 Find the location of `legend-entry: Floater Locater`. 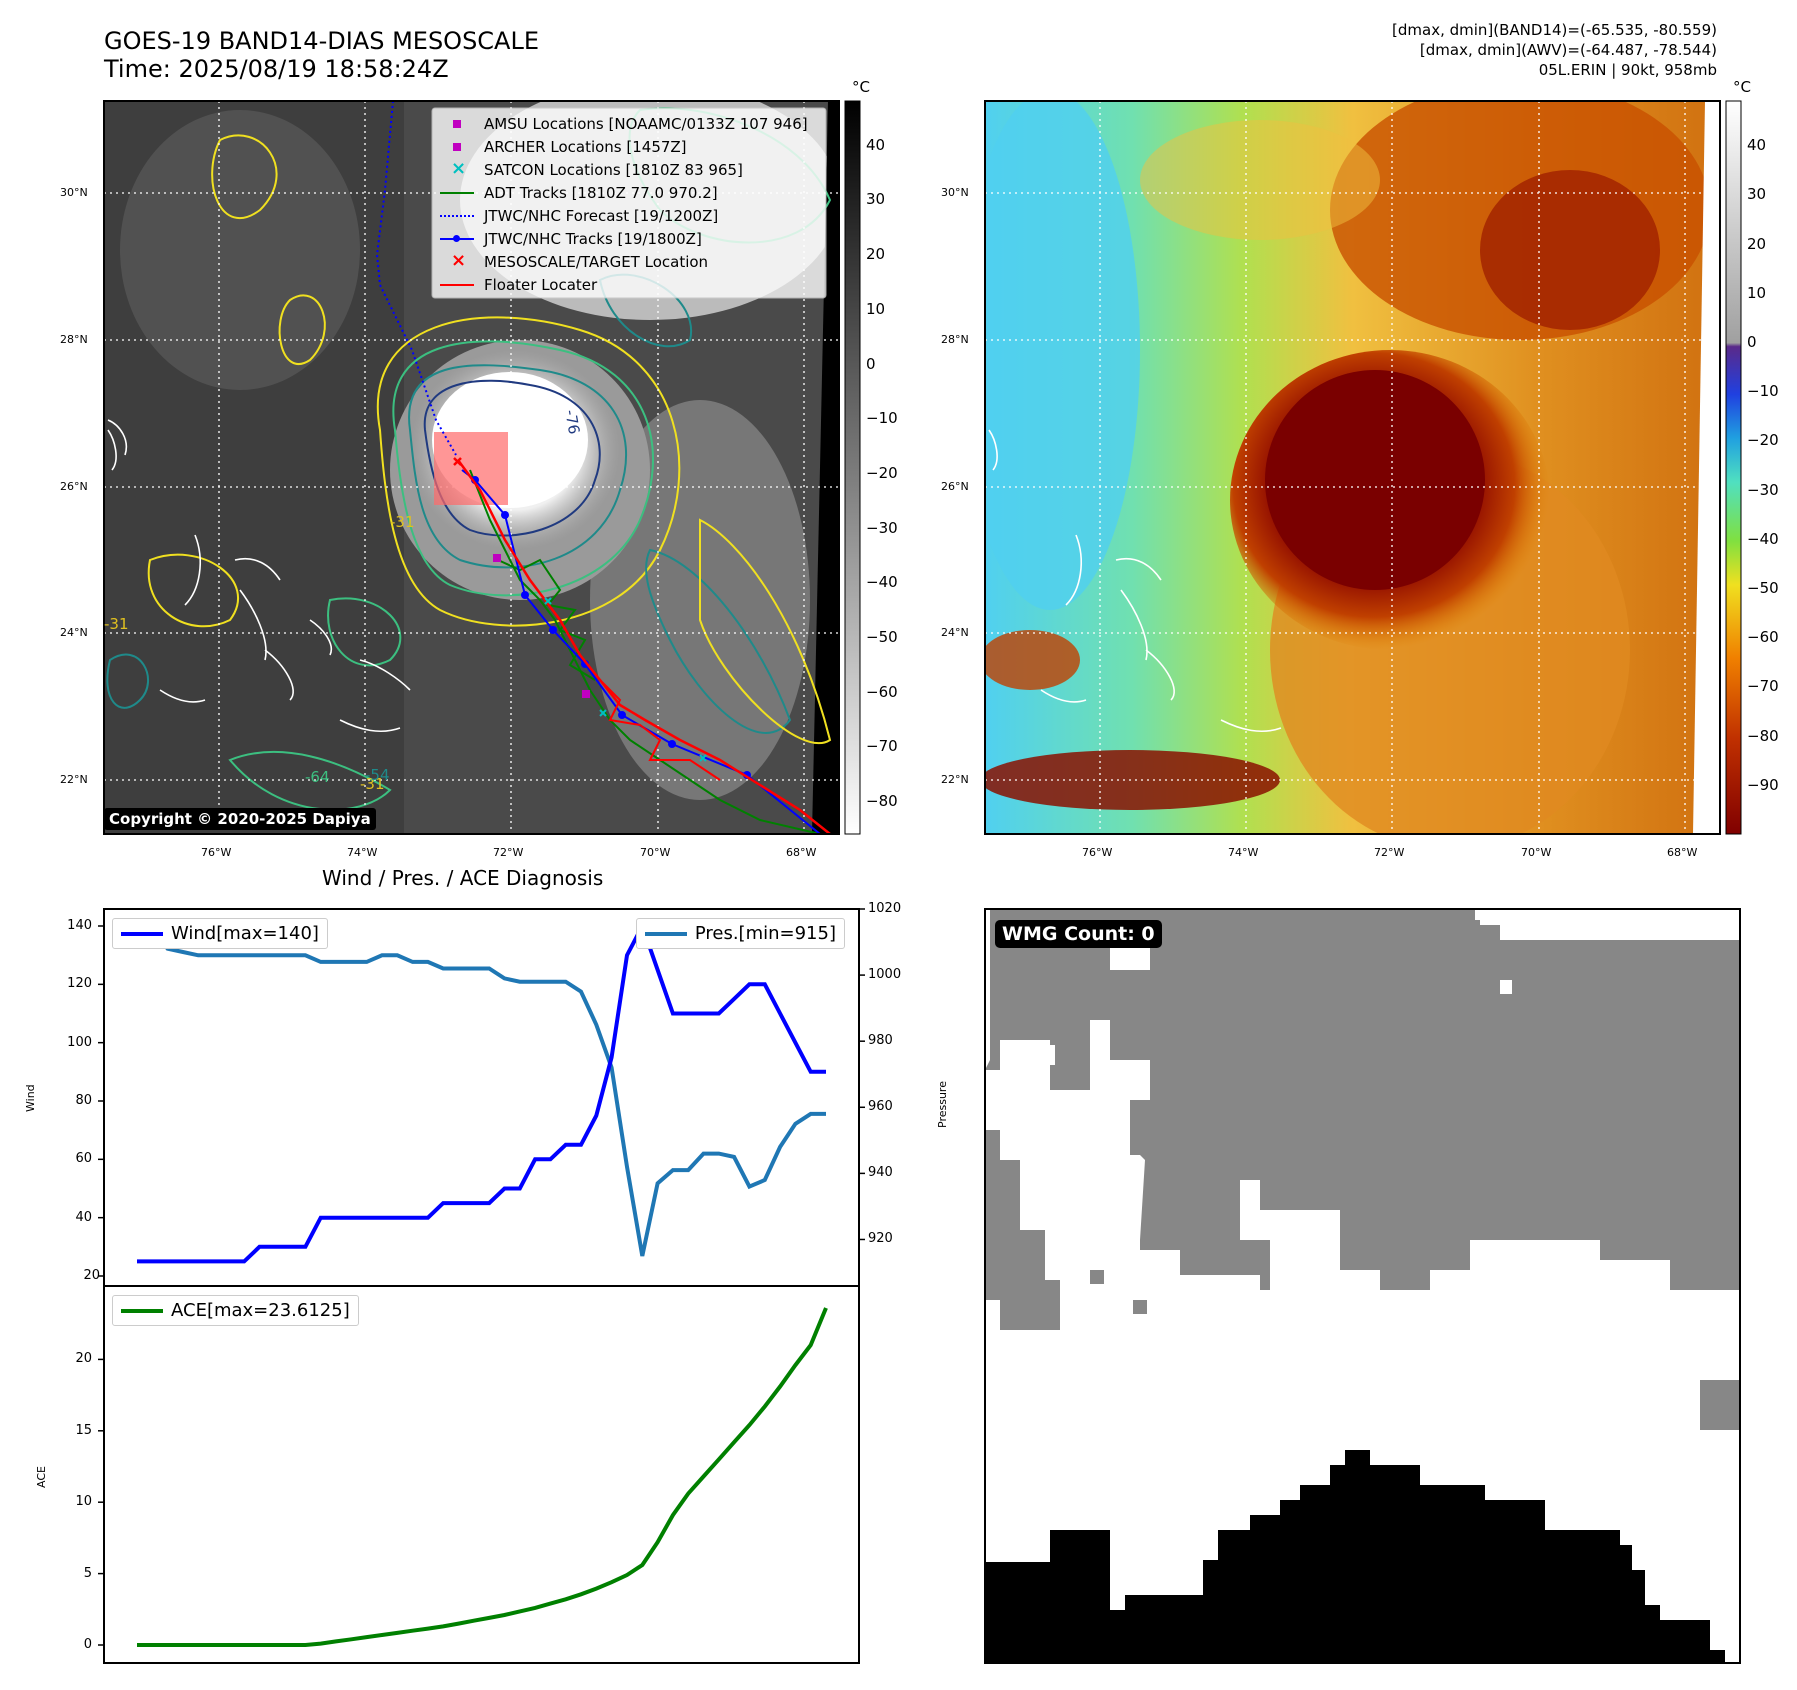

legend-entry: Floater Locater is located at coordinates (518, 285).